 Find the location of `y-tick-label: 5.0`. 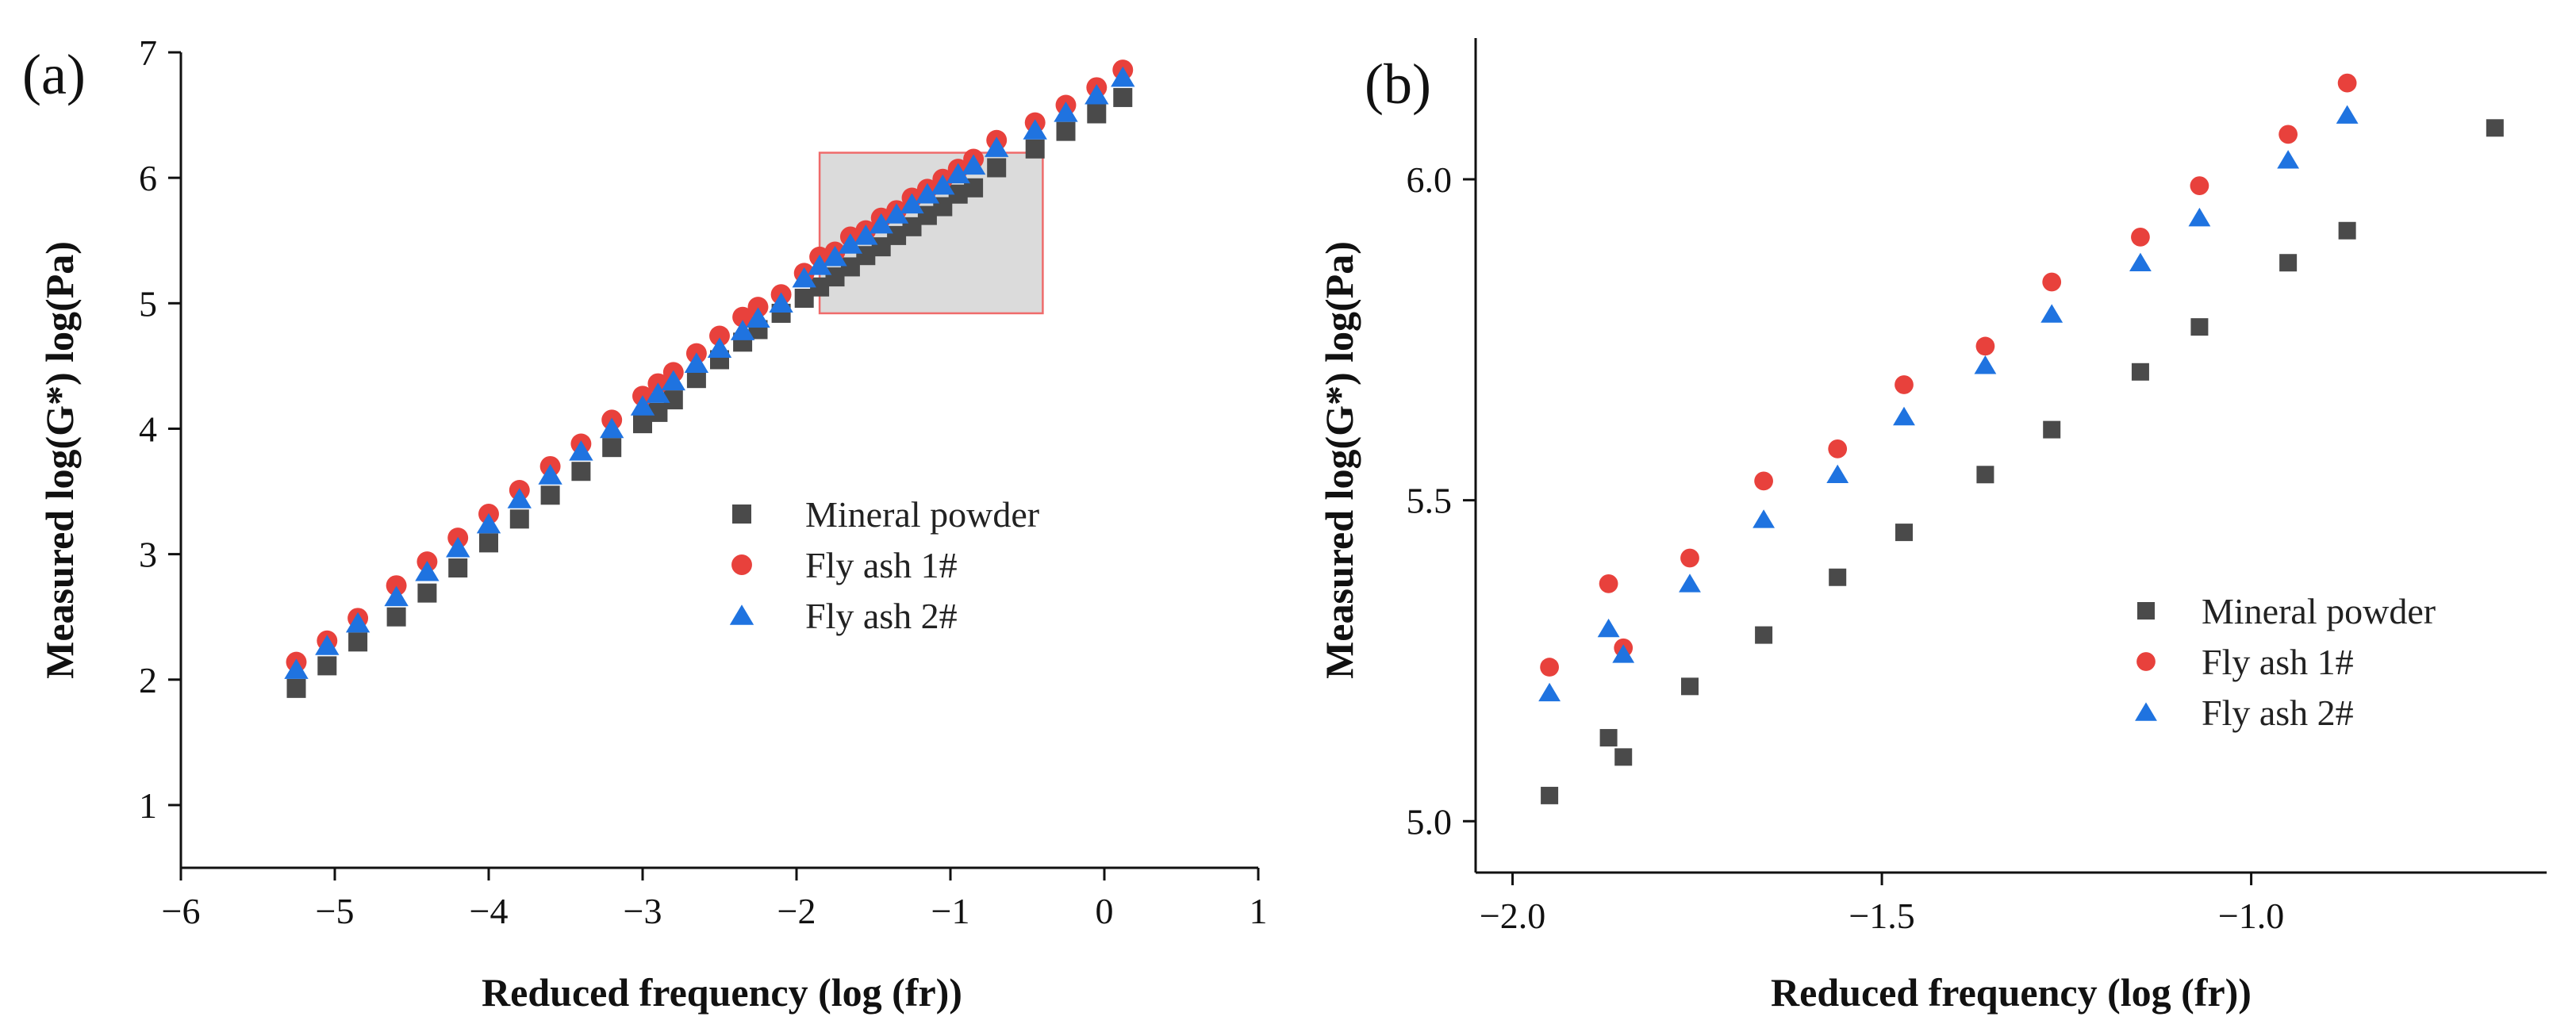

y-tick-label: 5.0 is located at coordinates (1430, 821).